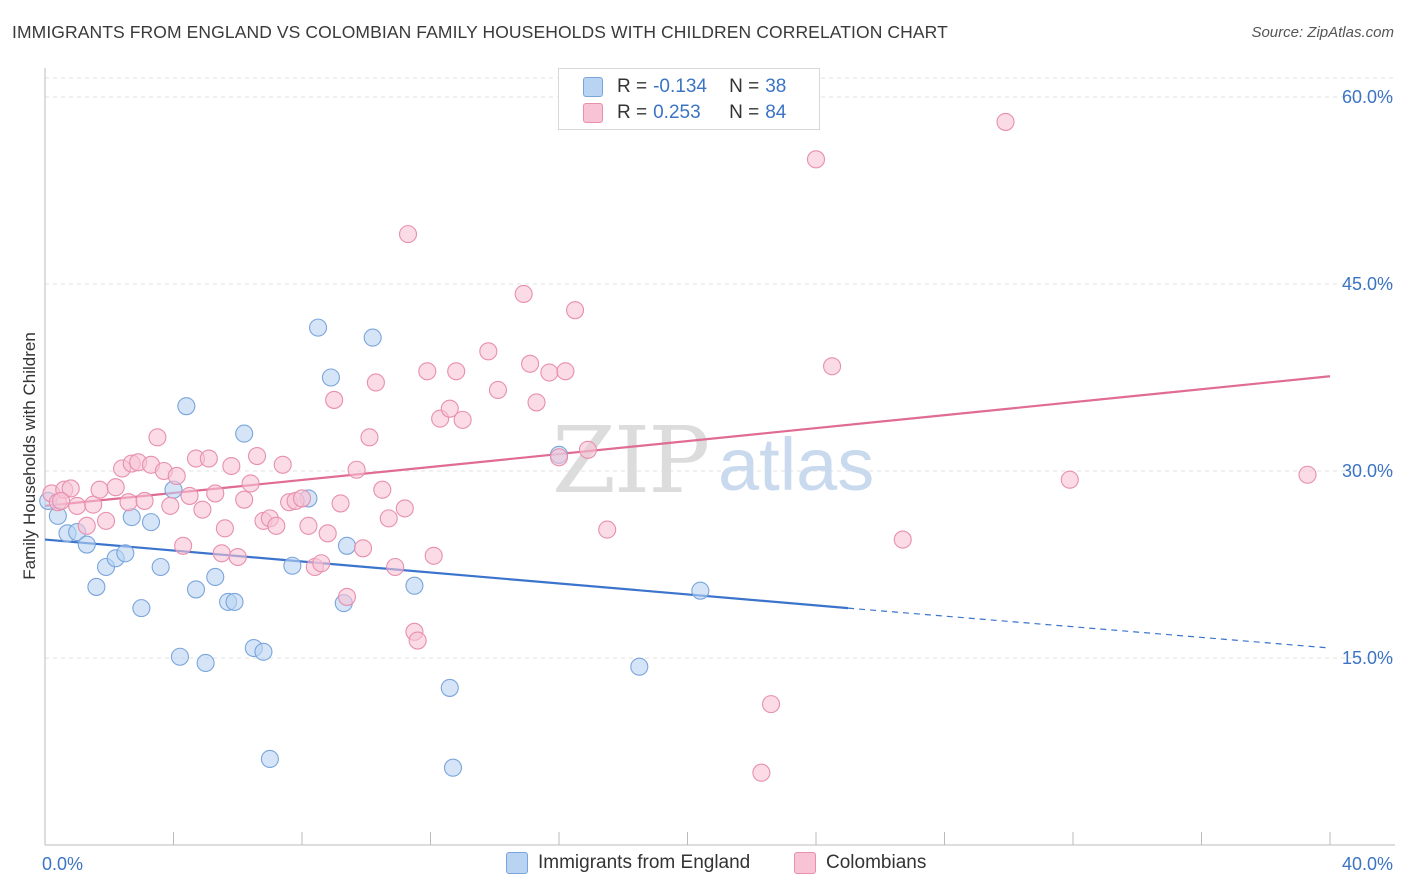 The height and width of the screenshot is (892, 1406). Describe the element at coordinates (776, 112) in the screenshot. I see `legend-n-value-colombians: 84` at that location.